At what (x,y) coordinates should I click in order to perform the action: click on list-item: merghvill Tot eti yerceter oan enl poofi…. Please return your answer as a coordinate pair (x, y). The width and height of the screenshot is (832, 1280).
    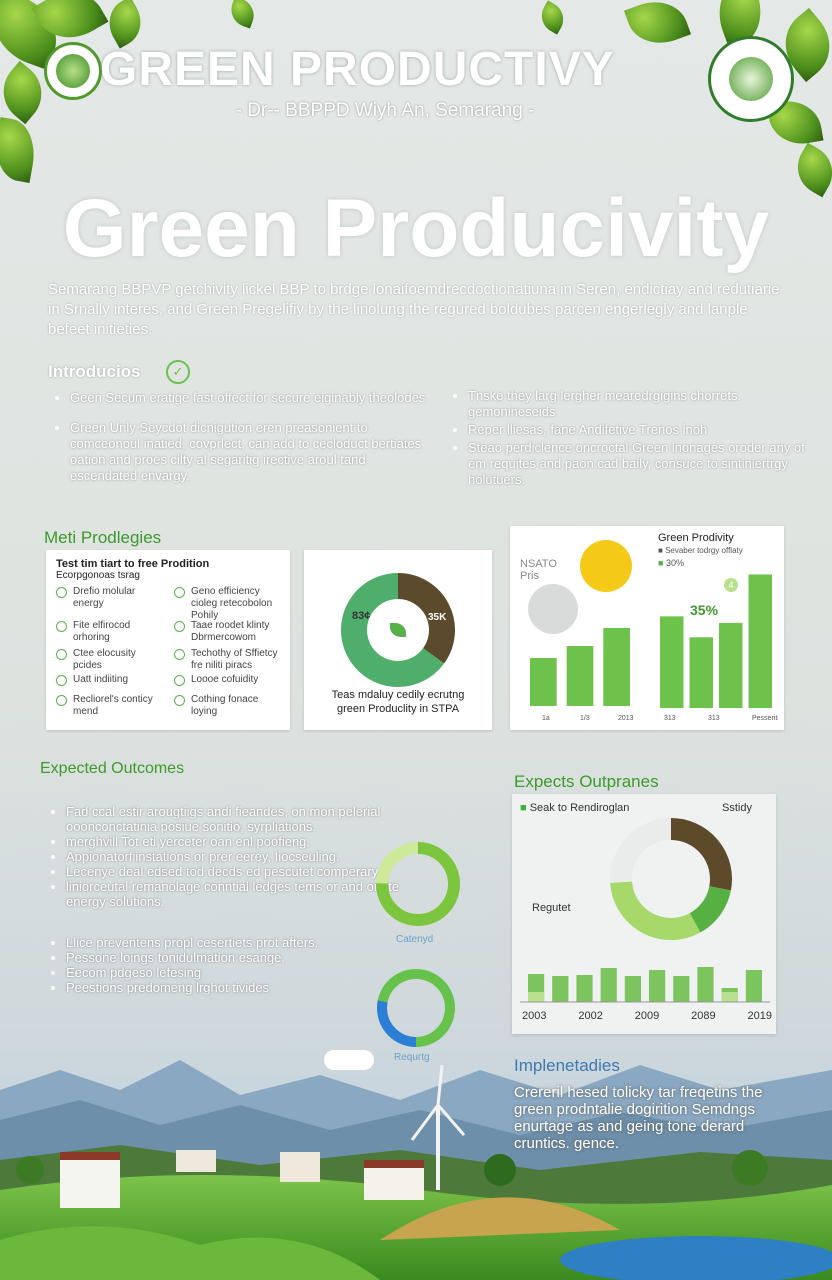
    Looking at the image, I should click on (236, 841).